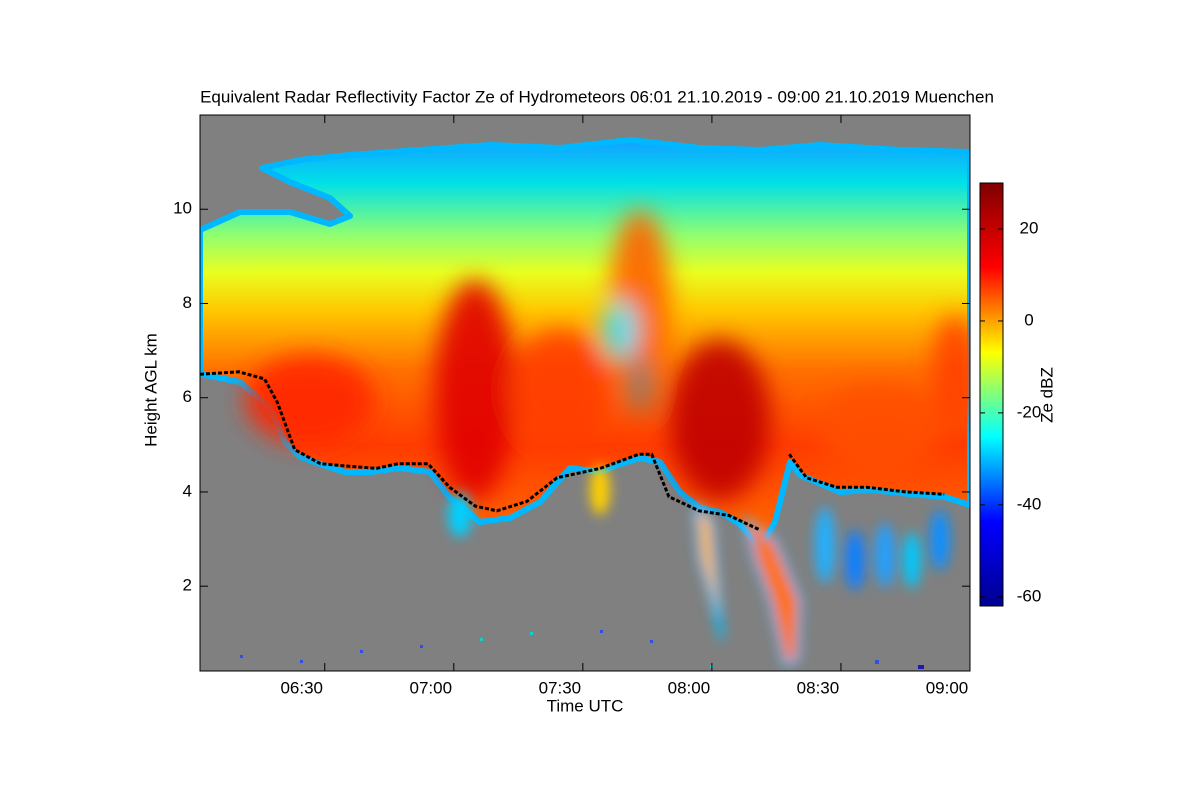  I want to click on x-tick-label: 07:30, so click(560, 687).